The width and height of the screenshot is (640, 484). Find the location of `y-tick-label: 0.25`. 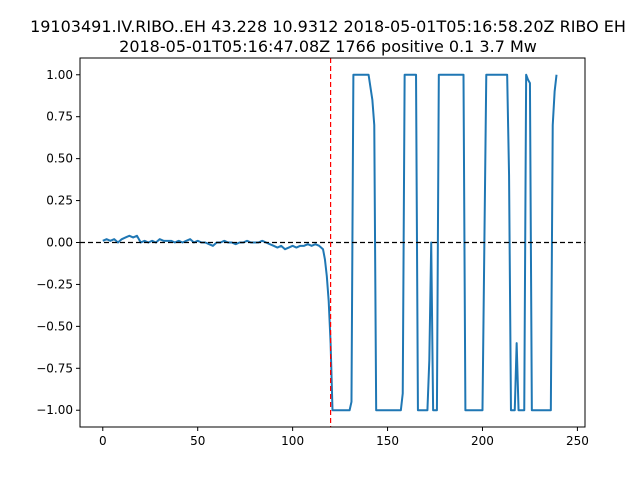

y-tick-label: 0.25 is located at coordinates (59, 201).